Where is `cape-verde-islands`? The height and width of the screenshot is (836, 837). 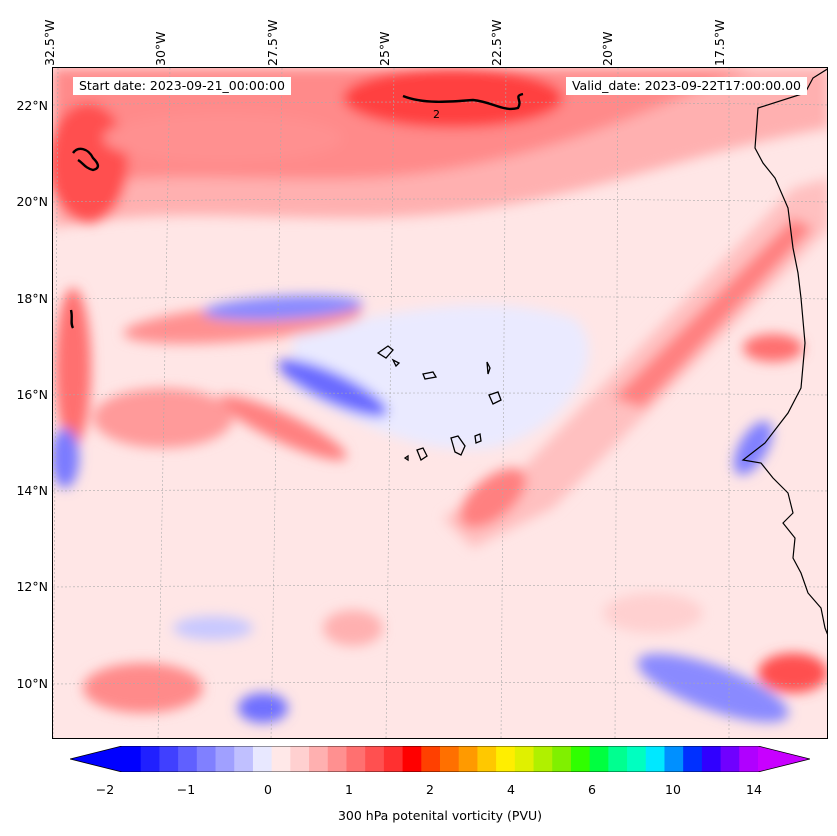 cape-verde-islands is located at coordinates (439, 403).